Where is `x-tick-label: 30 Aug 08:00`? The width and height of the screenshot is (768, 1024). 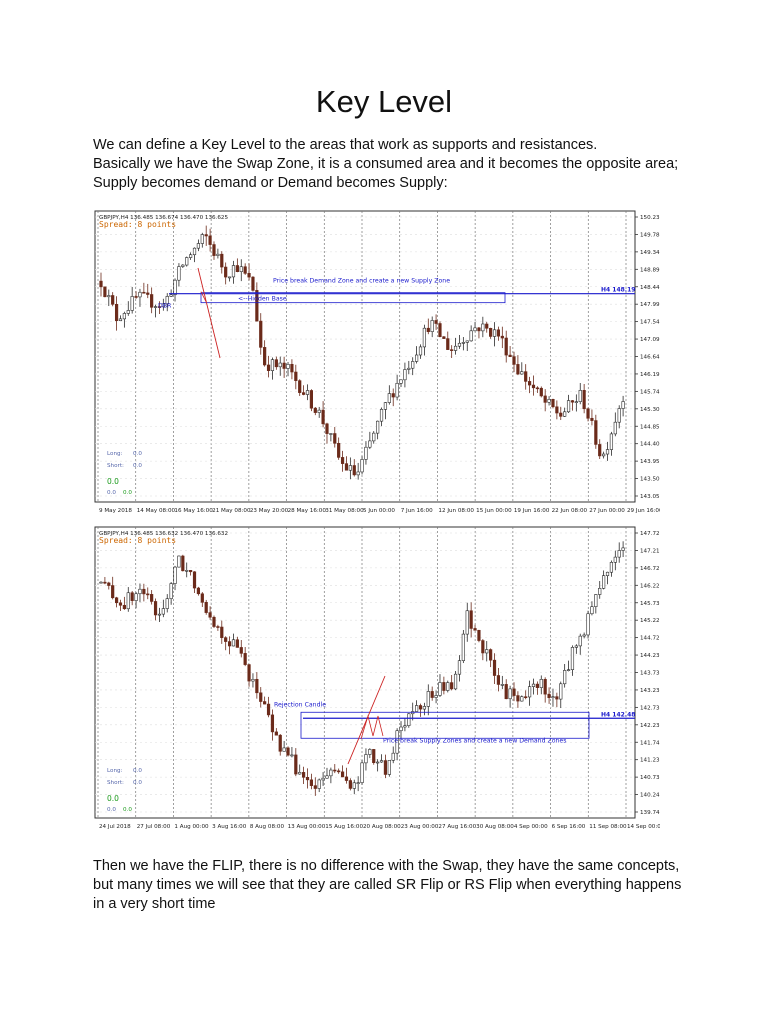 x-tick-label: 30 Aug 08:00 is located at coordinates (495, 827).